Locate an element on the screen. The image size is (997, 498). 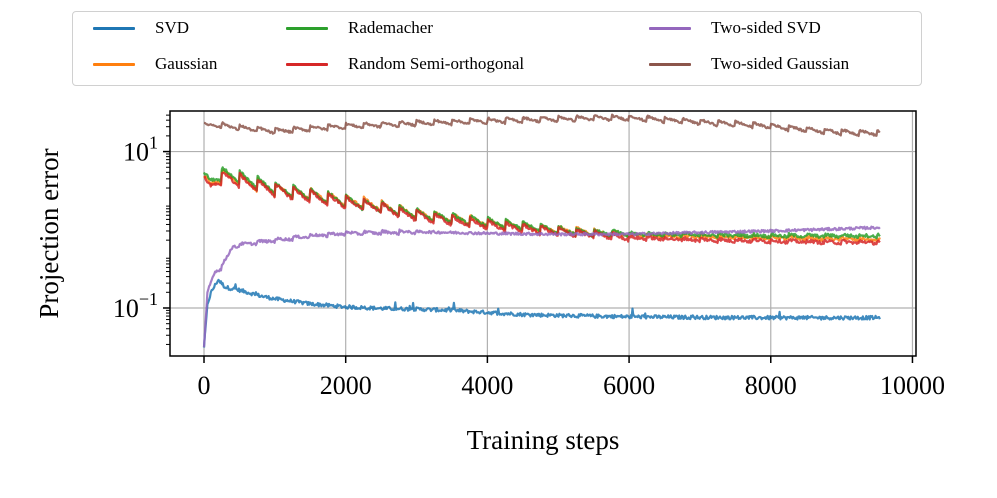
legend-label: SVD is located at coordinates (172, 27).